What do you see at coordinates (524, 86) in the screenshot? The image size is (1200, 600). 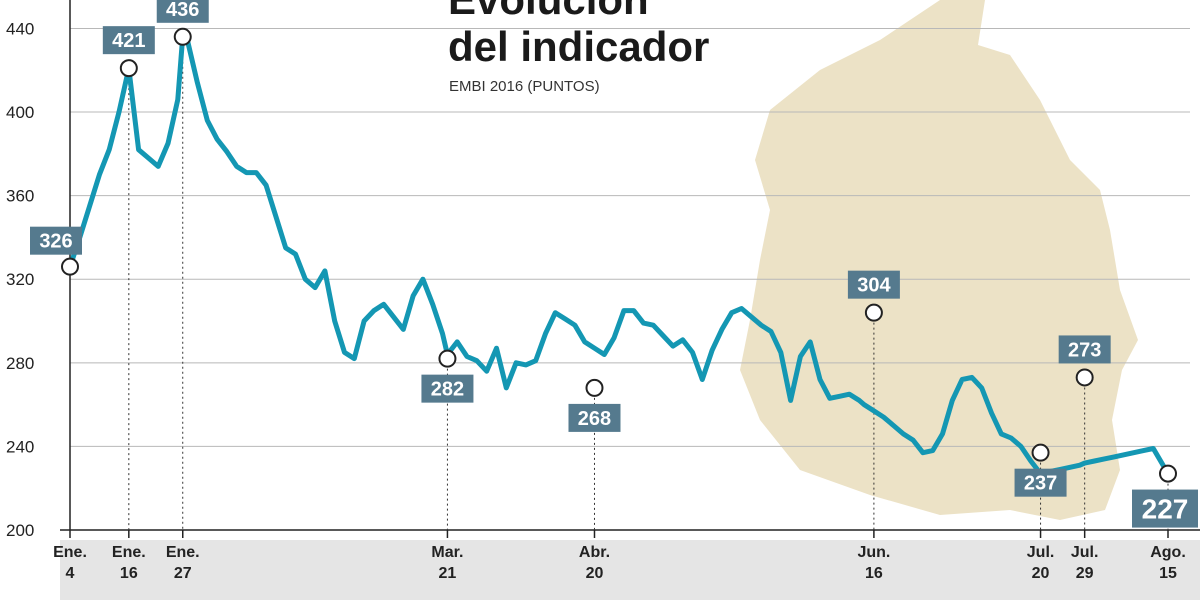 I see `chart-subtitle: EMBI 2016 (PUNTOS)` at bounding box center [524, 86].